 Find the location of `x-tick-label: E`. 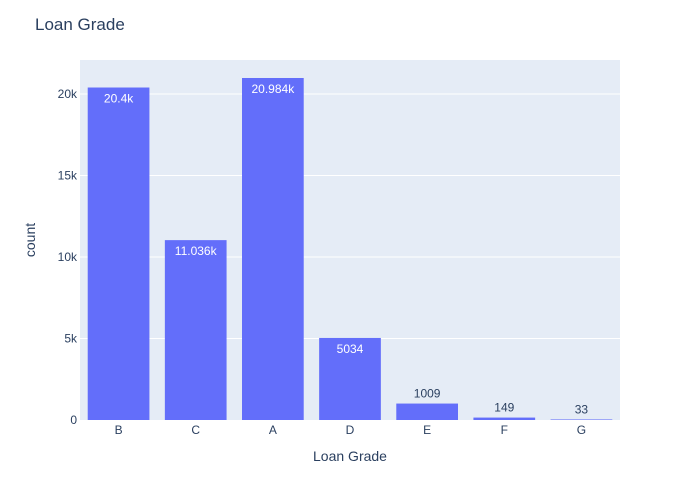

x-tick-label: E is located at coordinates (427, 430).